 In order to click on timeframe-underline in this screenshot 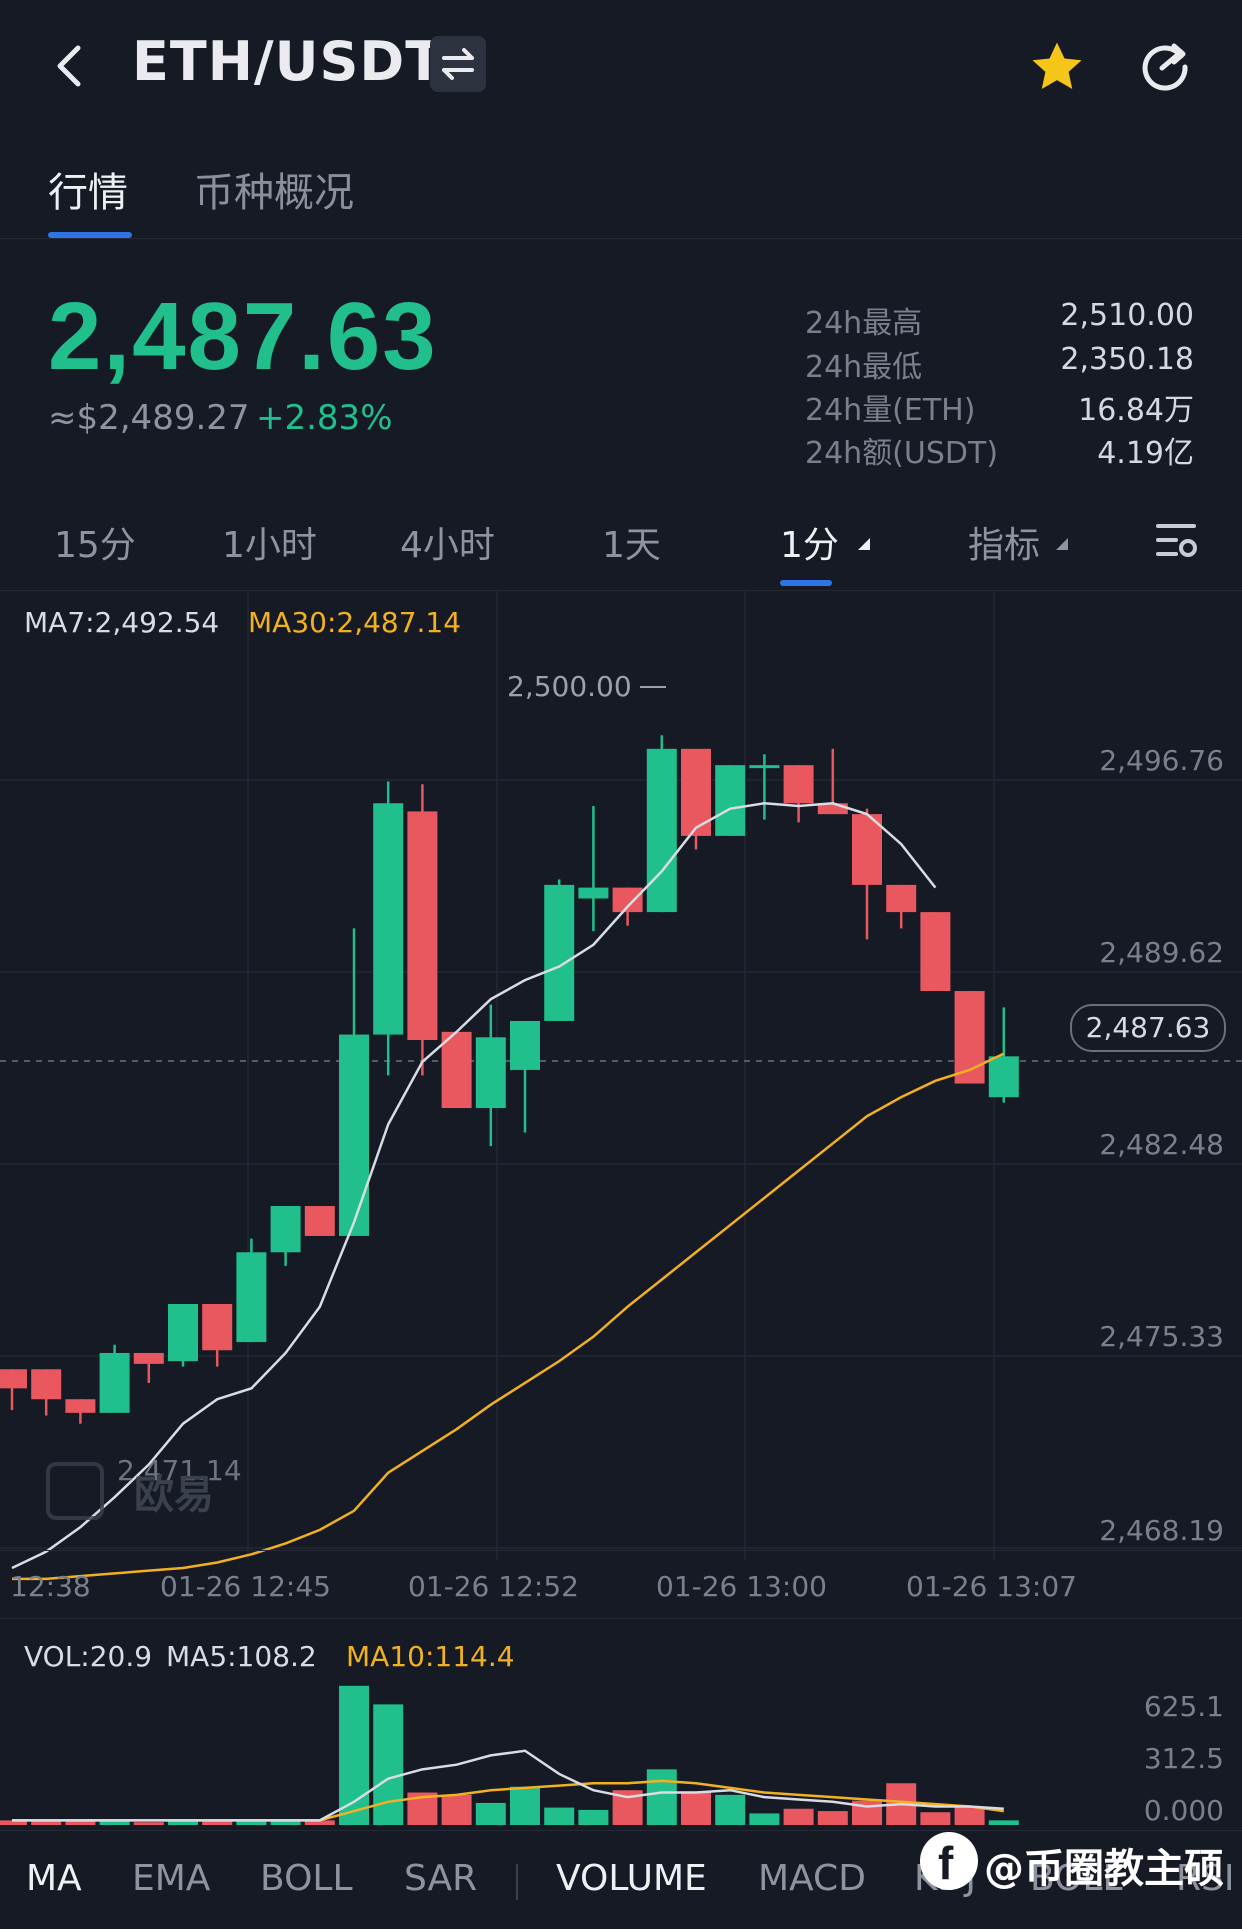, I will do `click(806, 583)`.